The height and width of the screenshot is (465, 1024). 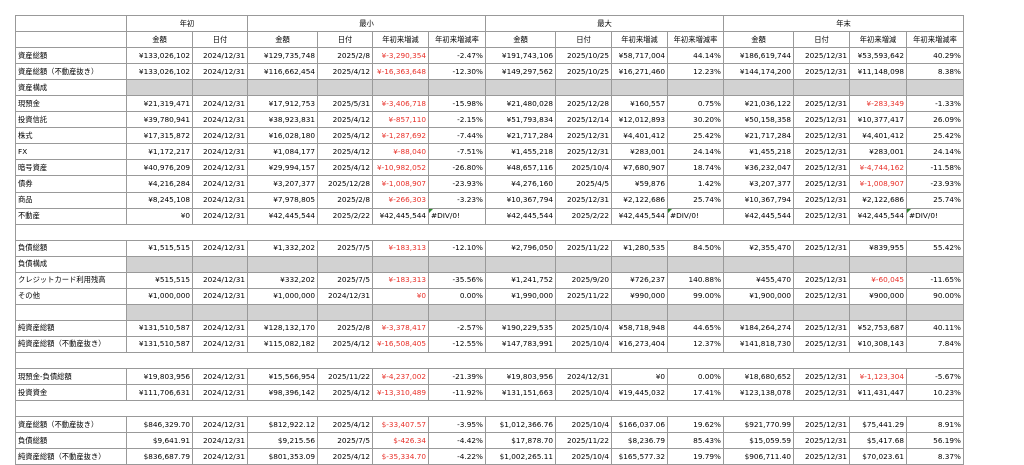 What do you see at coordinates (758, 280) in the screenshot?
I see `value-cell: ¥455,470` at bounding box center [758, 280].